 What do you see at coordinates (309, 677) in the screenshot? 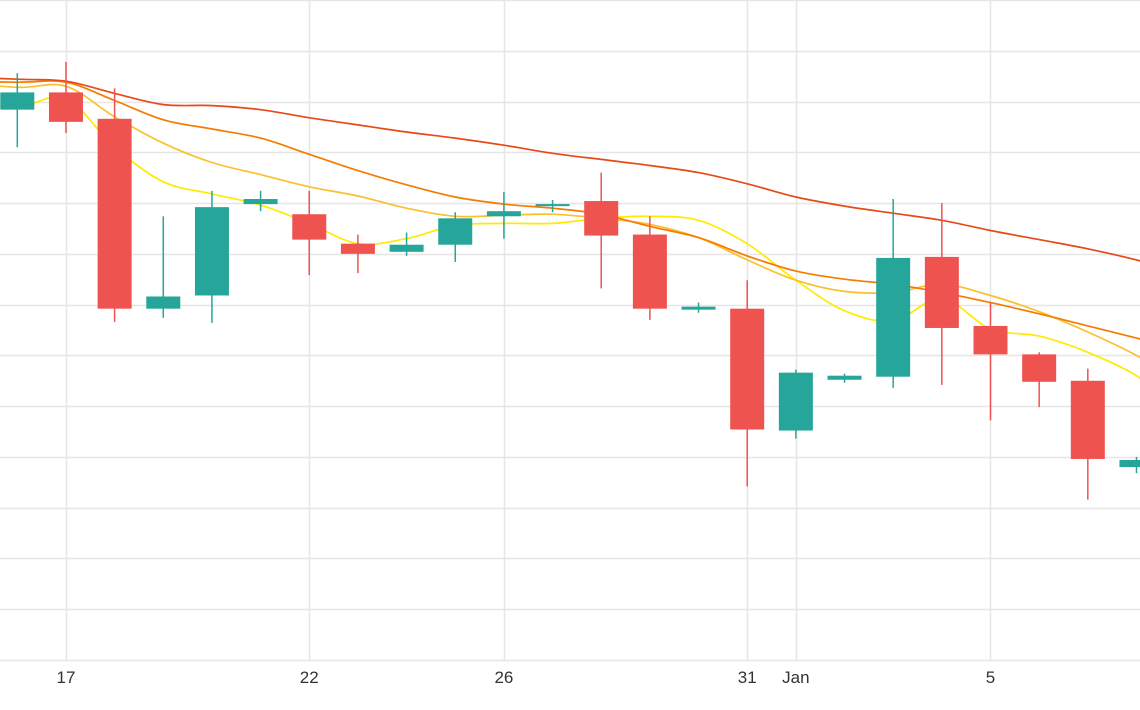
I see `x-tick-label: 22` at bounding box center [309, 677].